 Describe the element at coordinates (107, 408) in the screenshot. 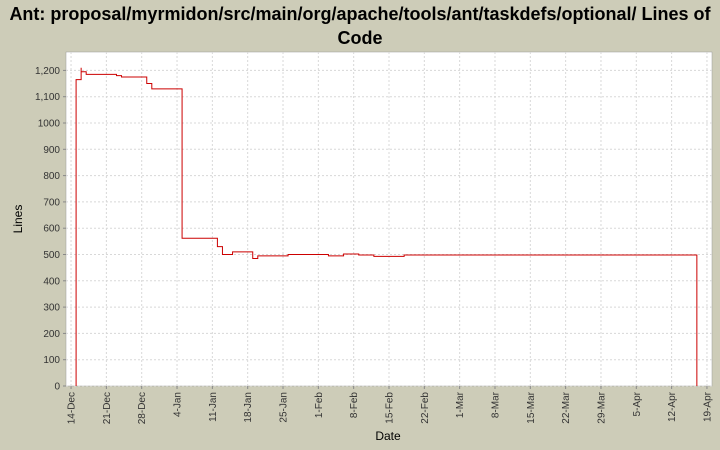

I see `x-tick-label: 21-Dec` at that location.